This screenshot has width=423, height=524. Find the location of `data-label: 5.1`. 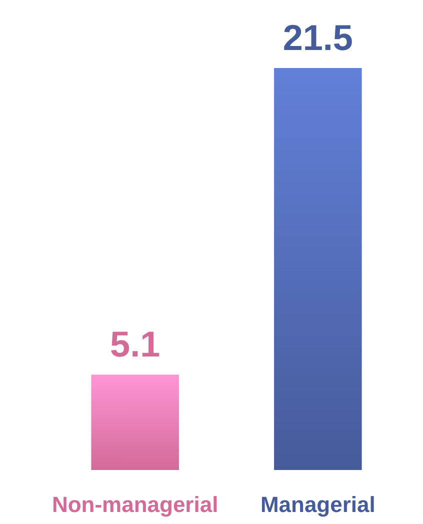

data-label: 5.1 is located at coordinates (135, 344).